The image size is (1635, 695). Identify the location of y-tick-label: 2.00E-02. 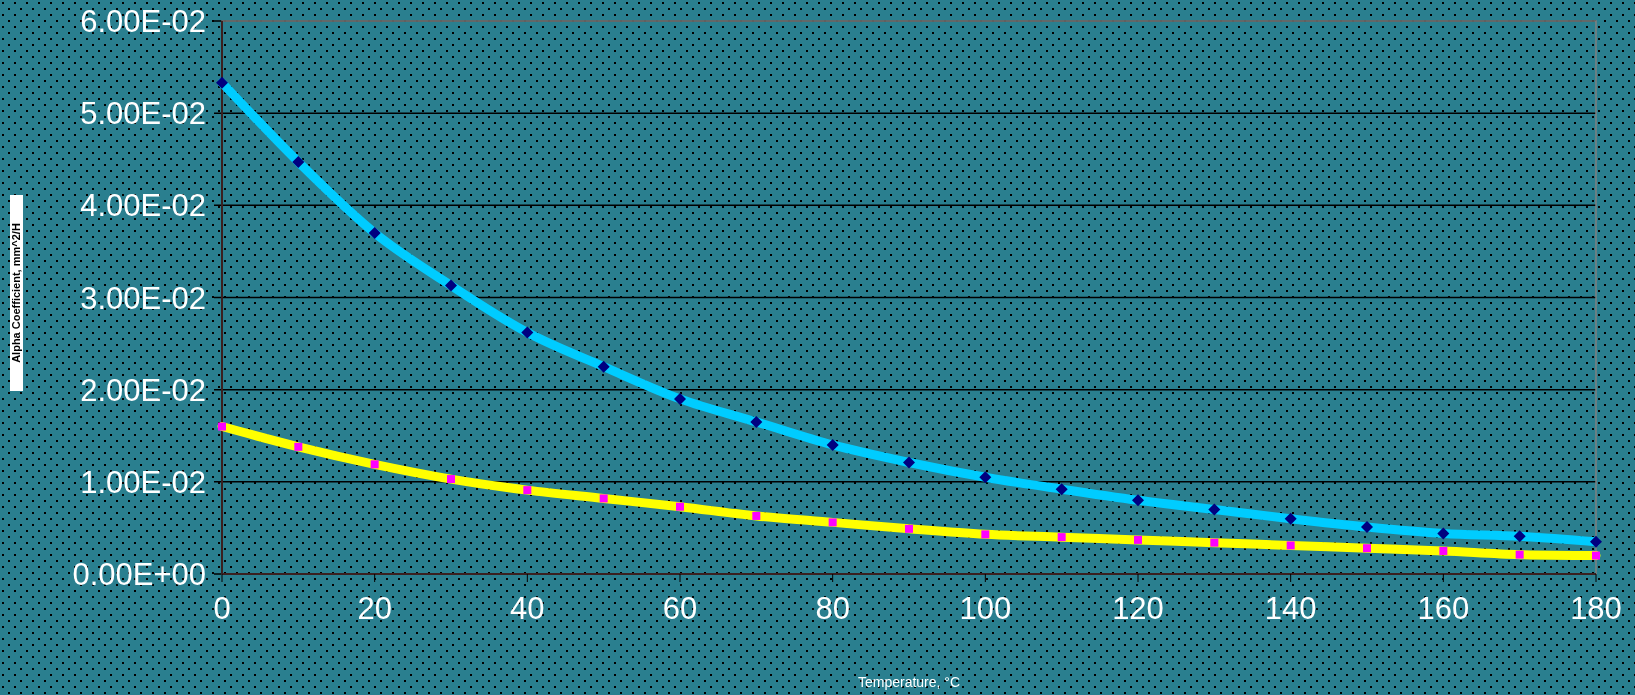
(143, 390).